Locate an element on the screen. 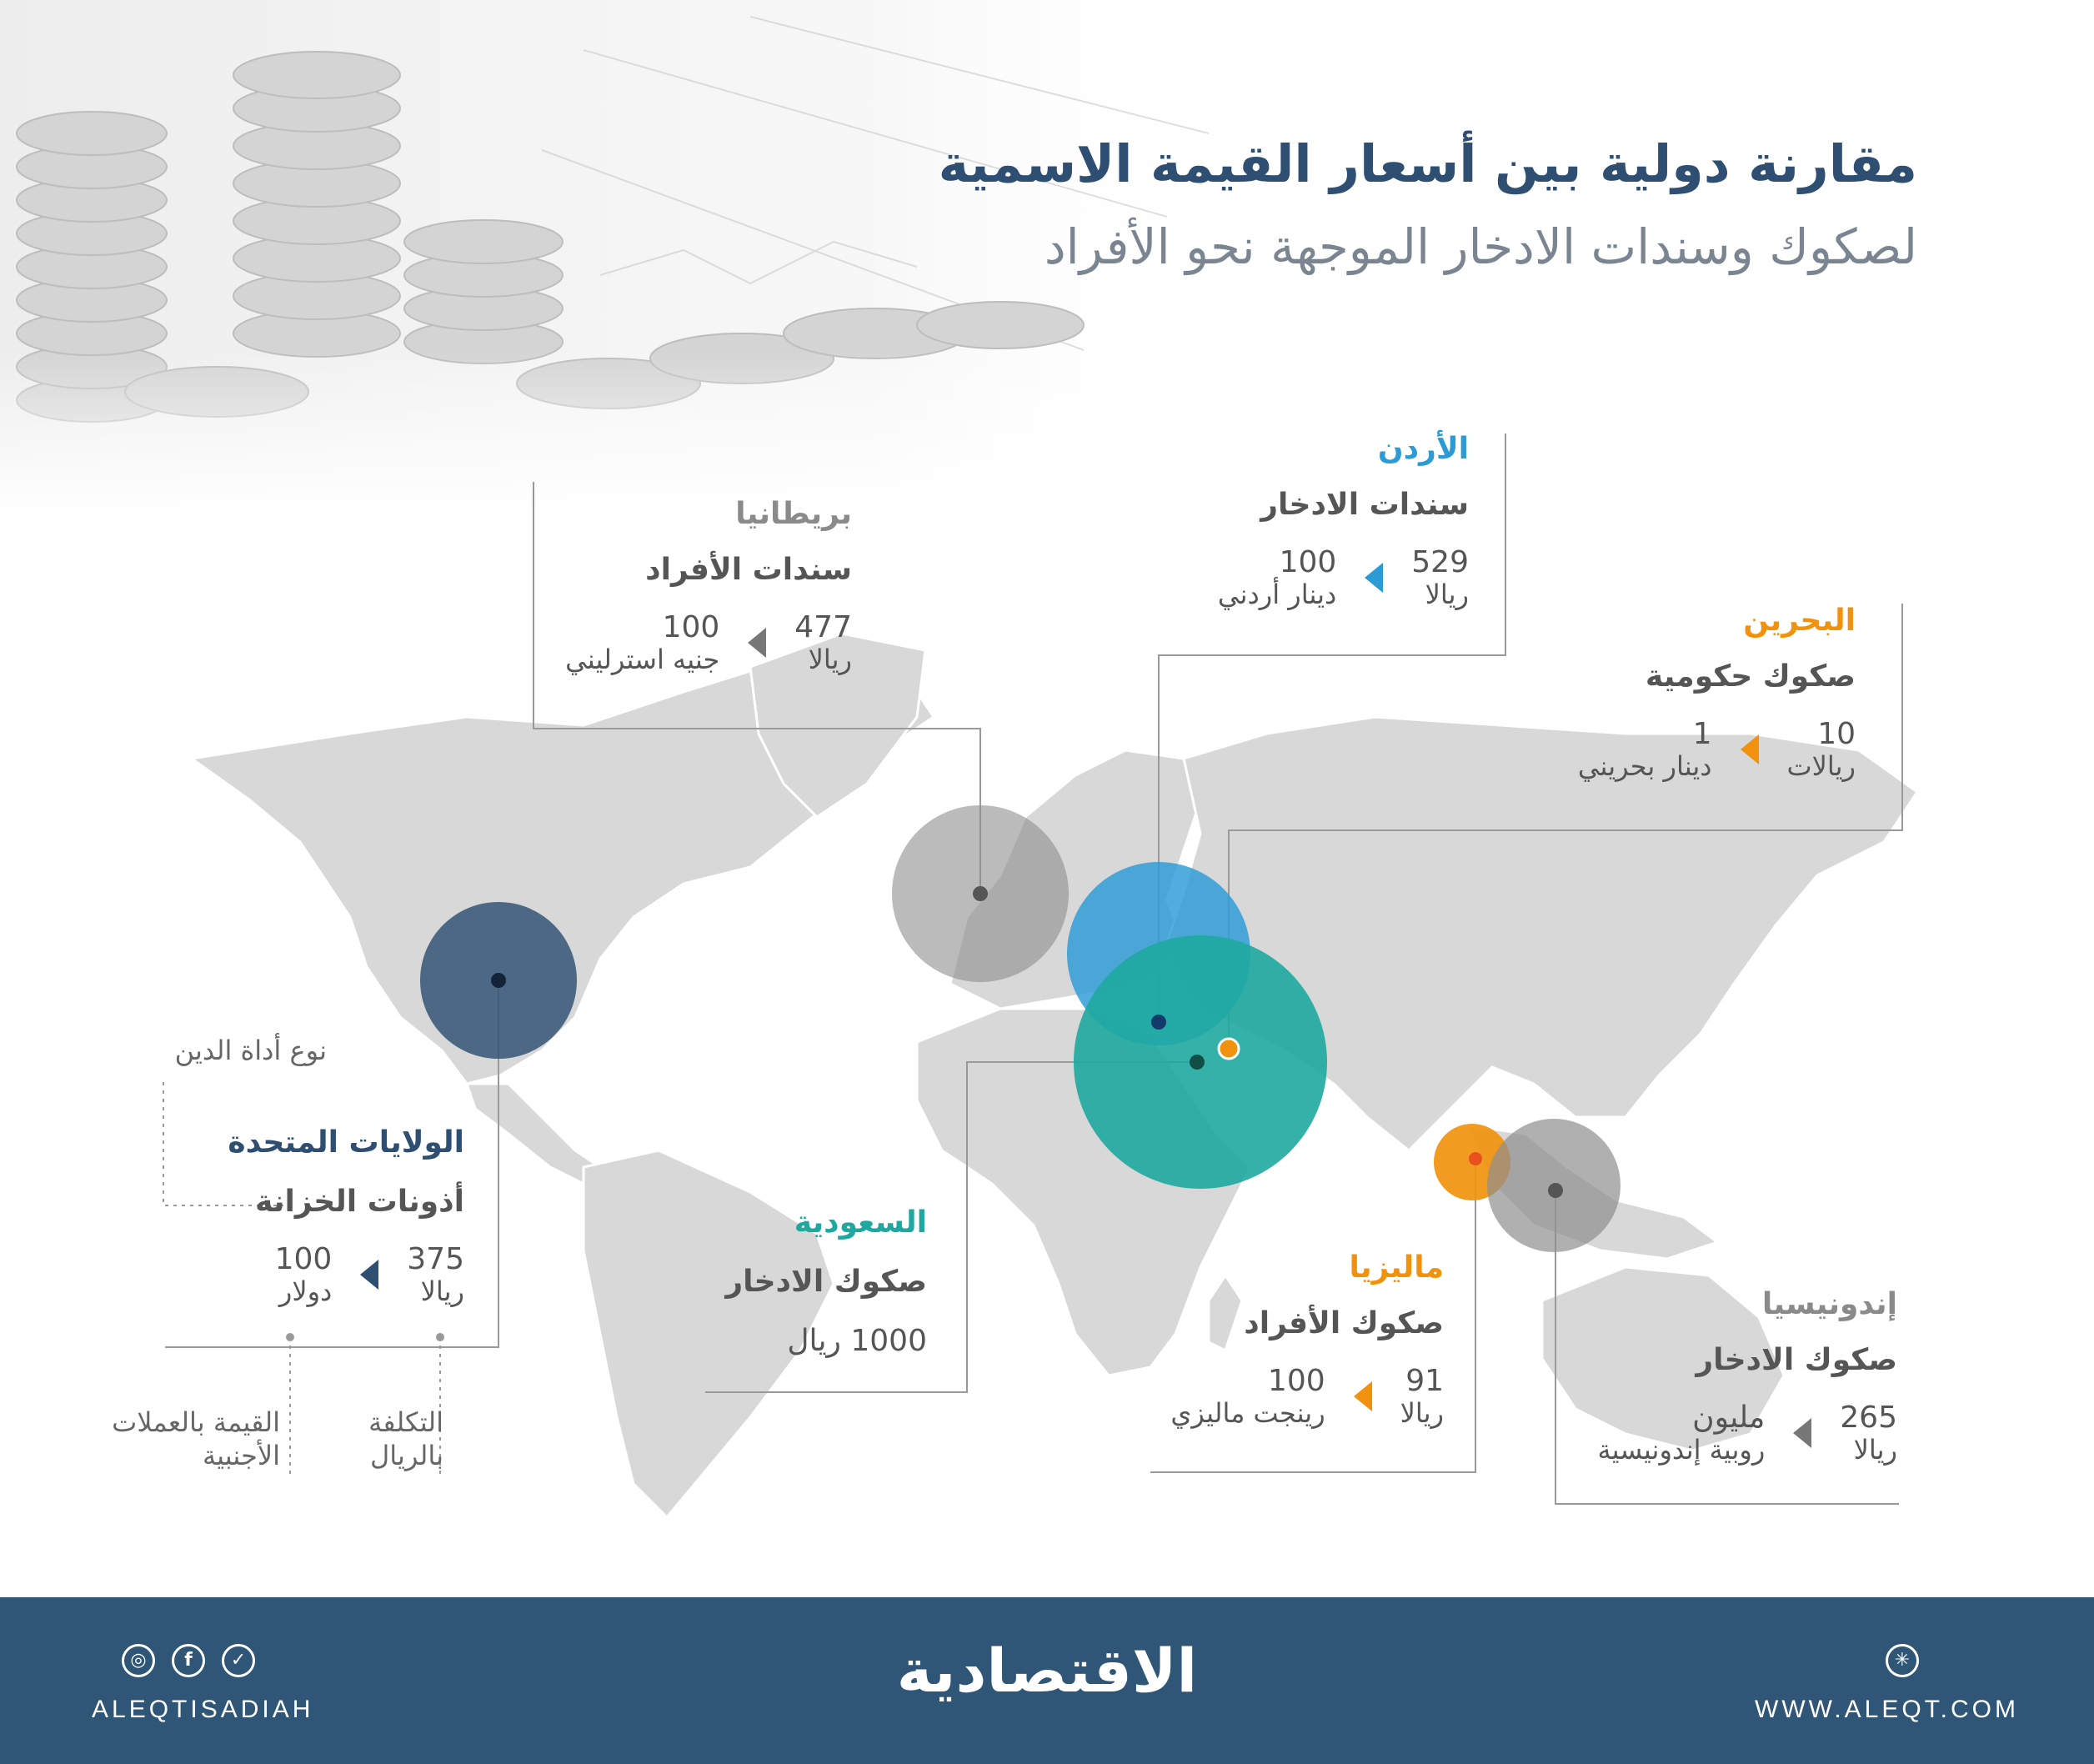  riyal-value-malaysia: 91 is located at coordinates (1424, 1381).